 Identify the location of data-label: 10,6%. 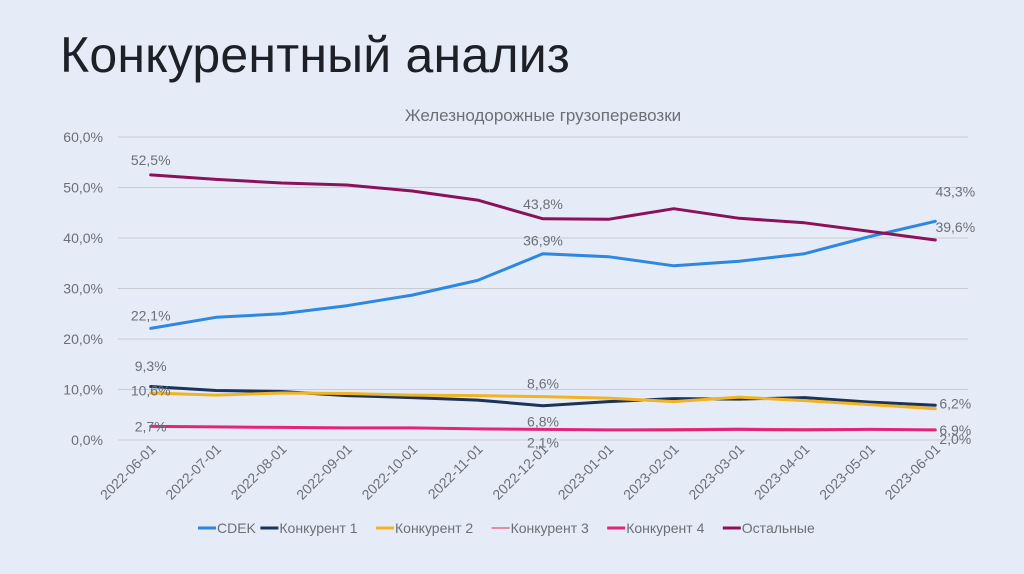
(151, 390).